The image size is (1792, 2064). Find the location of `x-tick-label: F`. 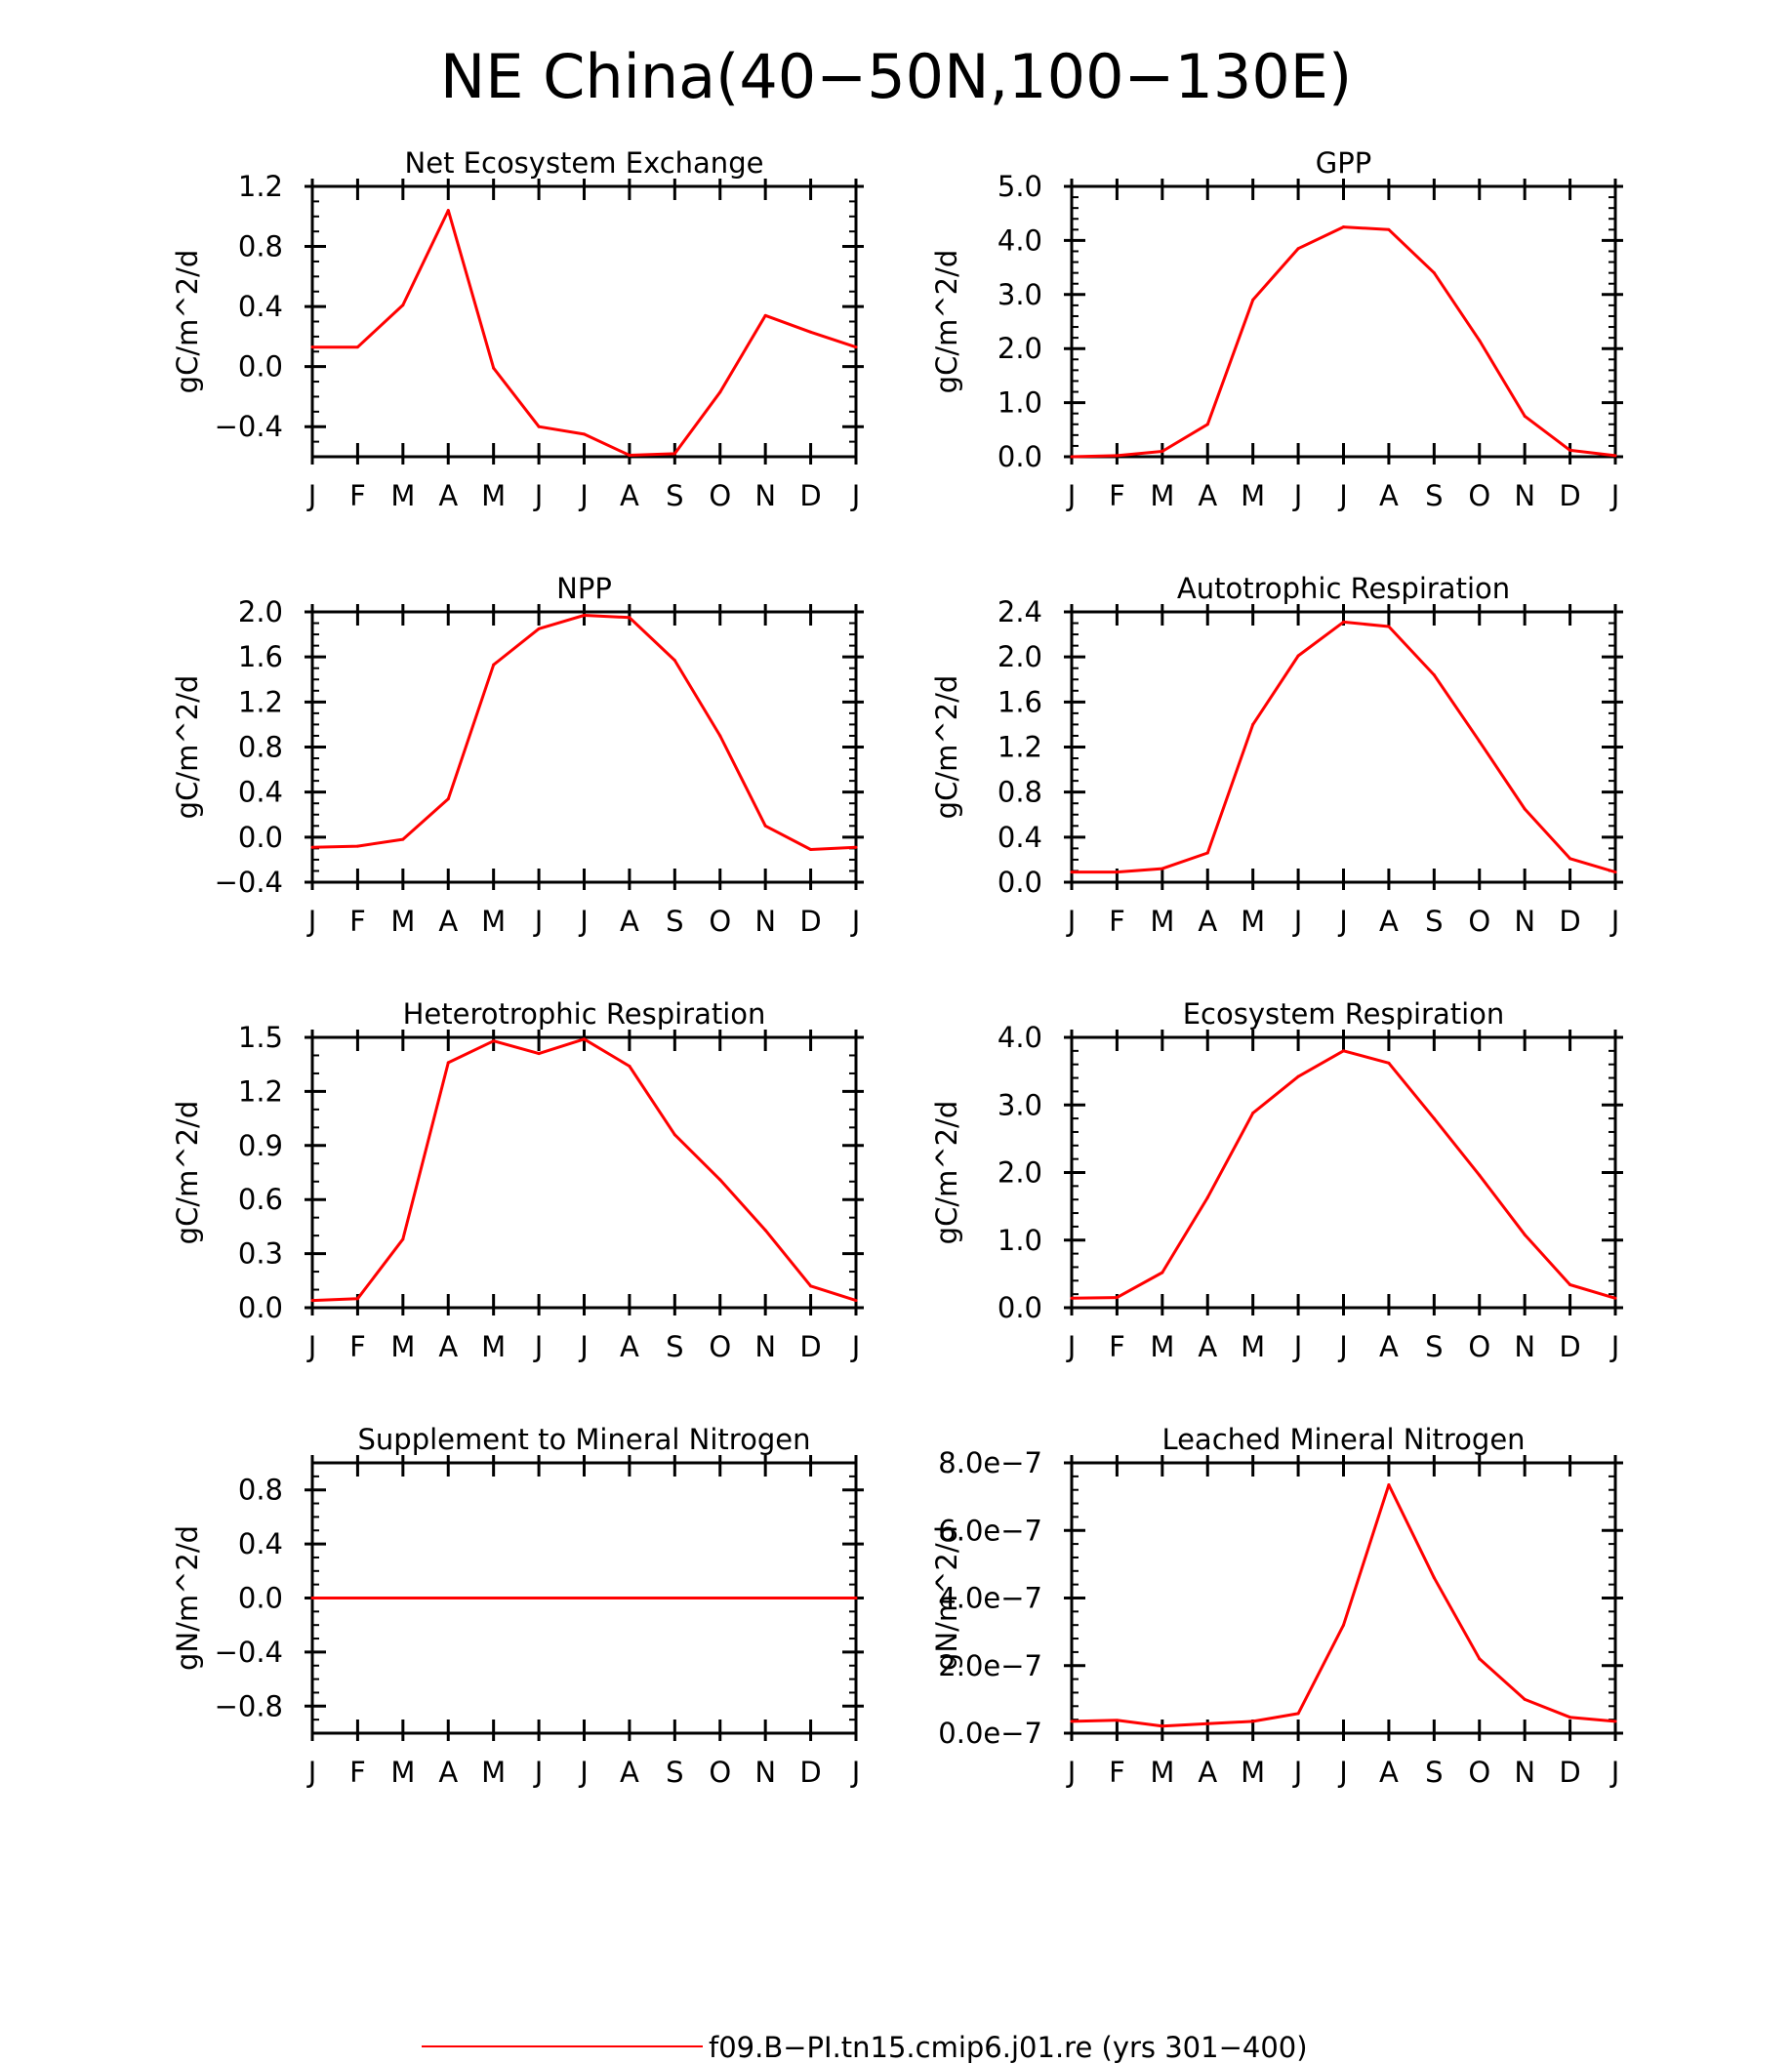

x-tick-label: F is located at coordinates (357, 921).